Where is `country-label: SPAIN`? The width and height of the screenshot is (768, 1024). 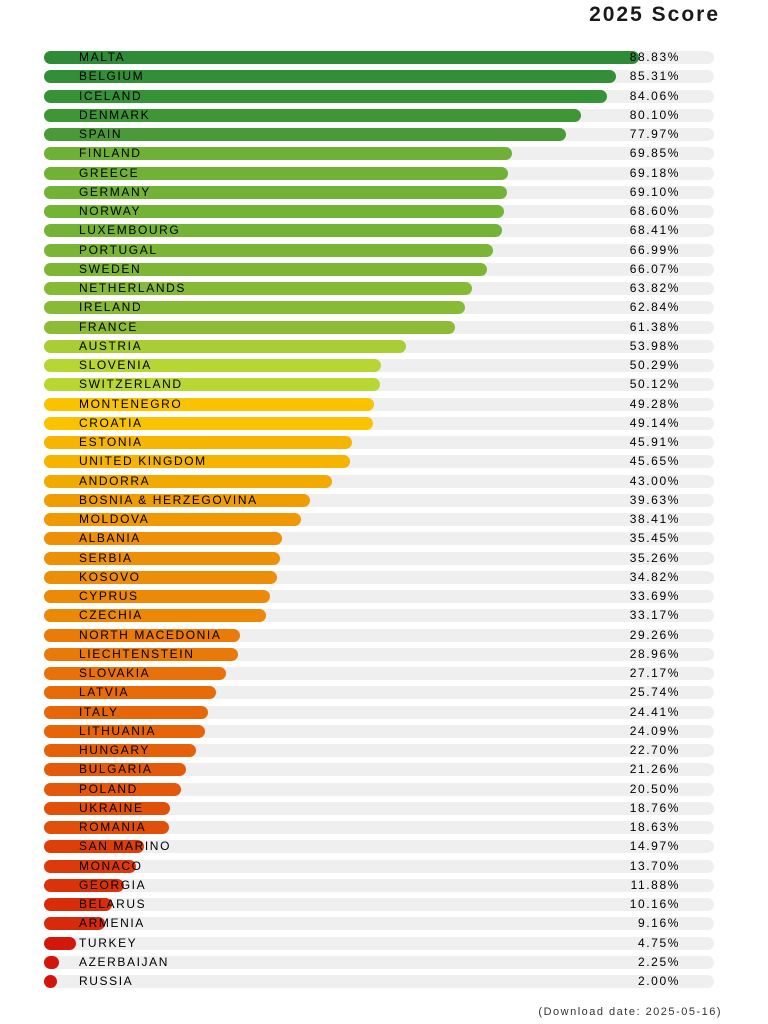
country-label: SPAIN is located at coordinates (101, 134).